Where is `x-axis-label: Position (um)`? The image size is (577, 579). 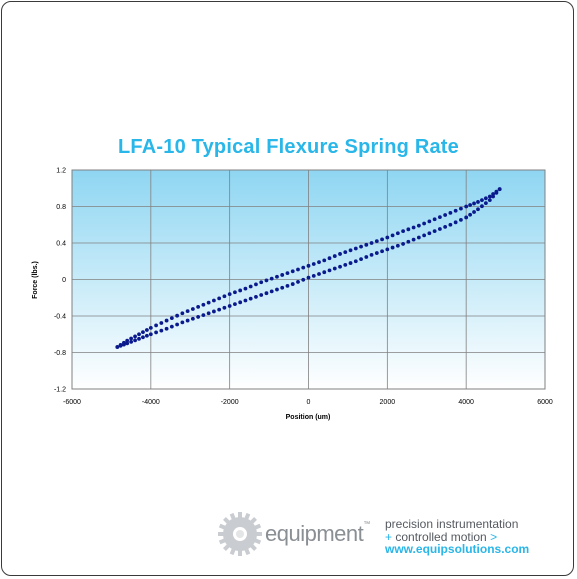 x-axis-label: Position (um) is located at coordinates (308, 417).